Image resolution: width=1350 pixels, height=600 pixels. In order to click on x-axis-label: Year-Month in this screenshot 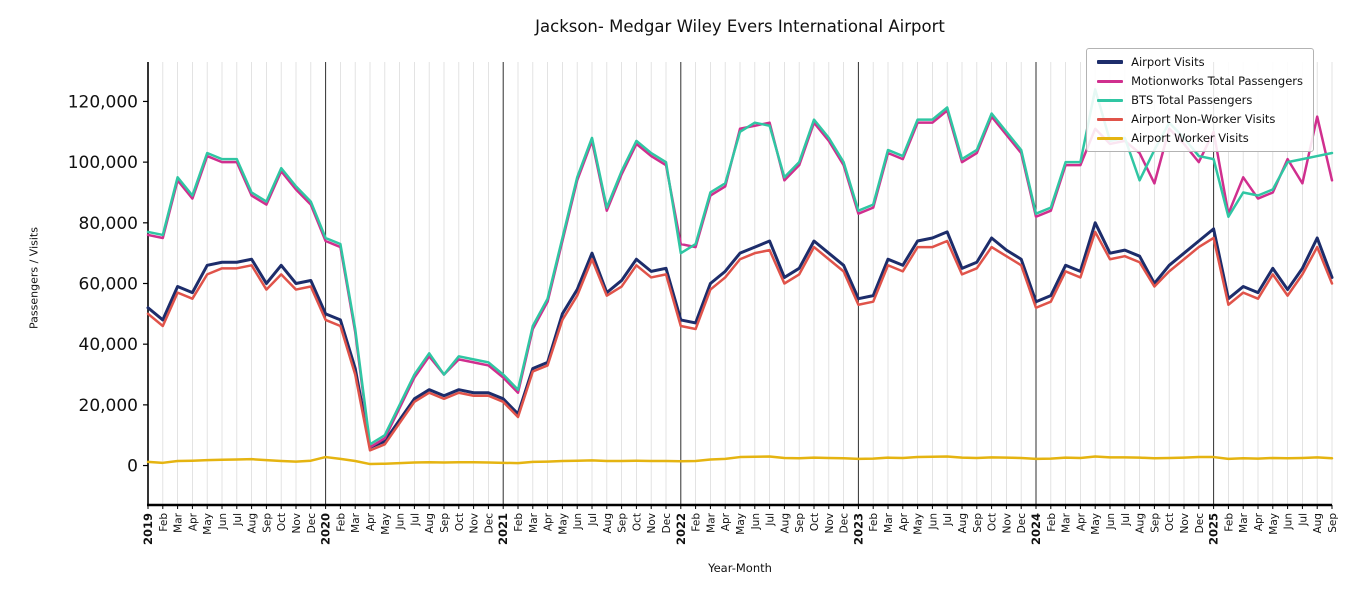, I will do `click(740, 568)`.